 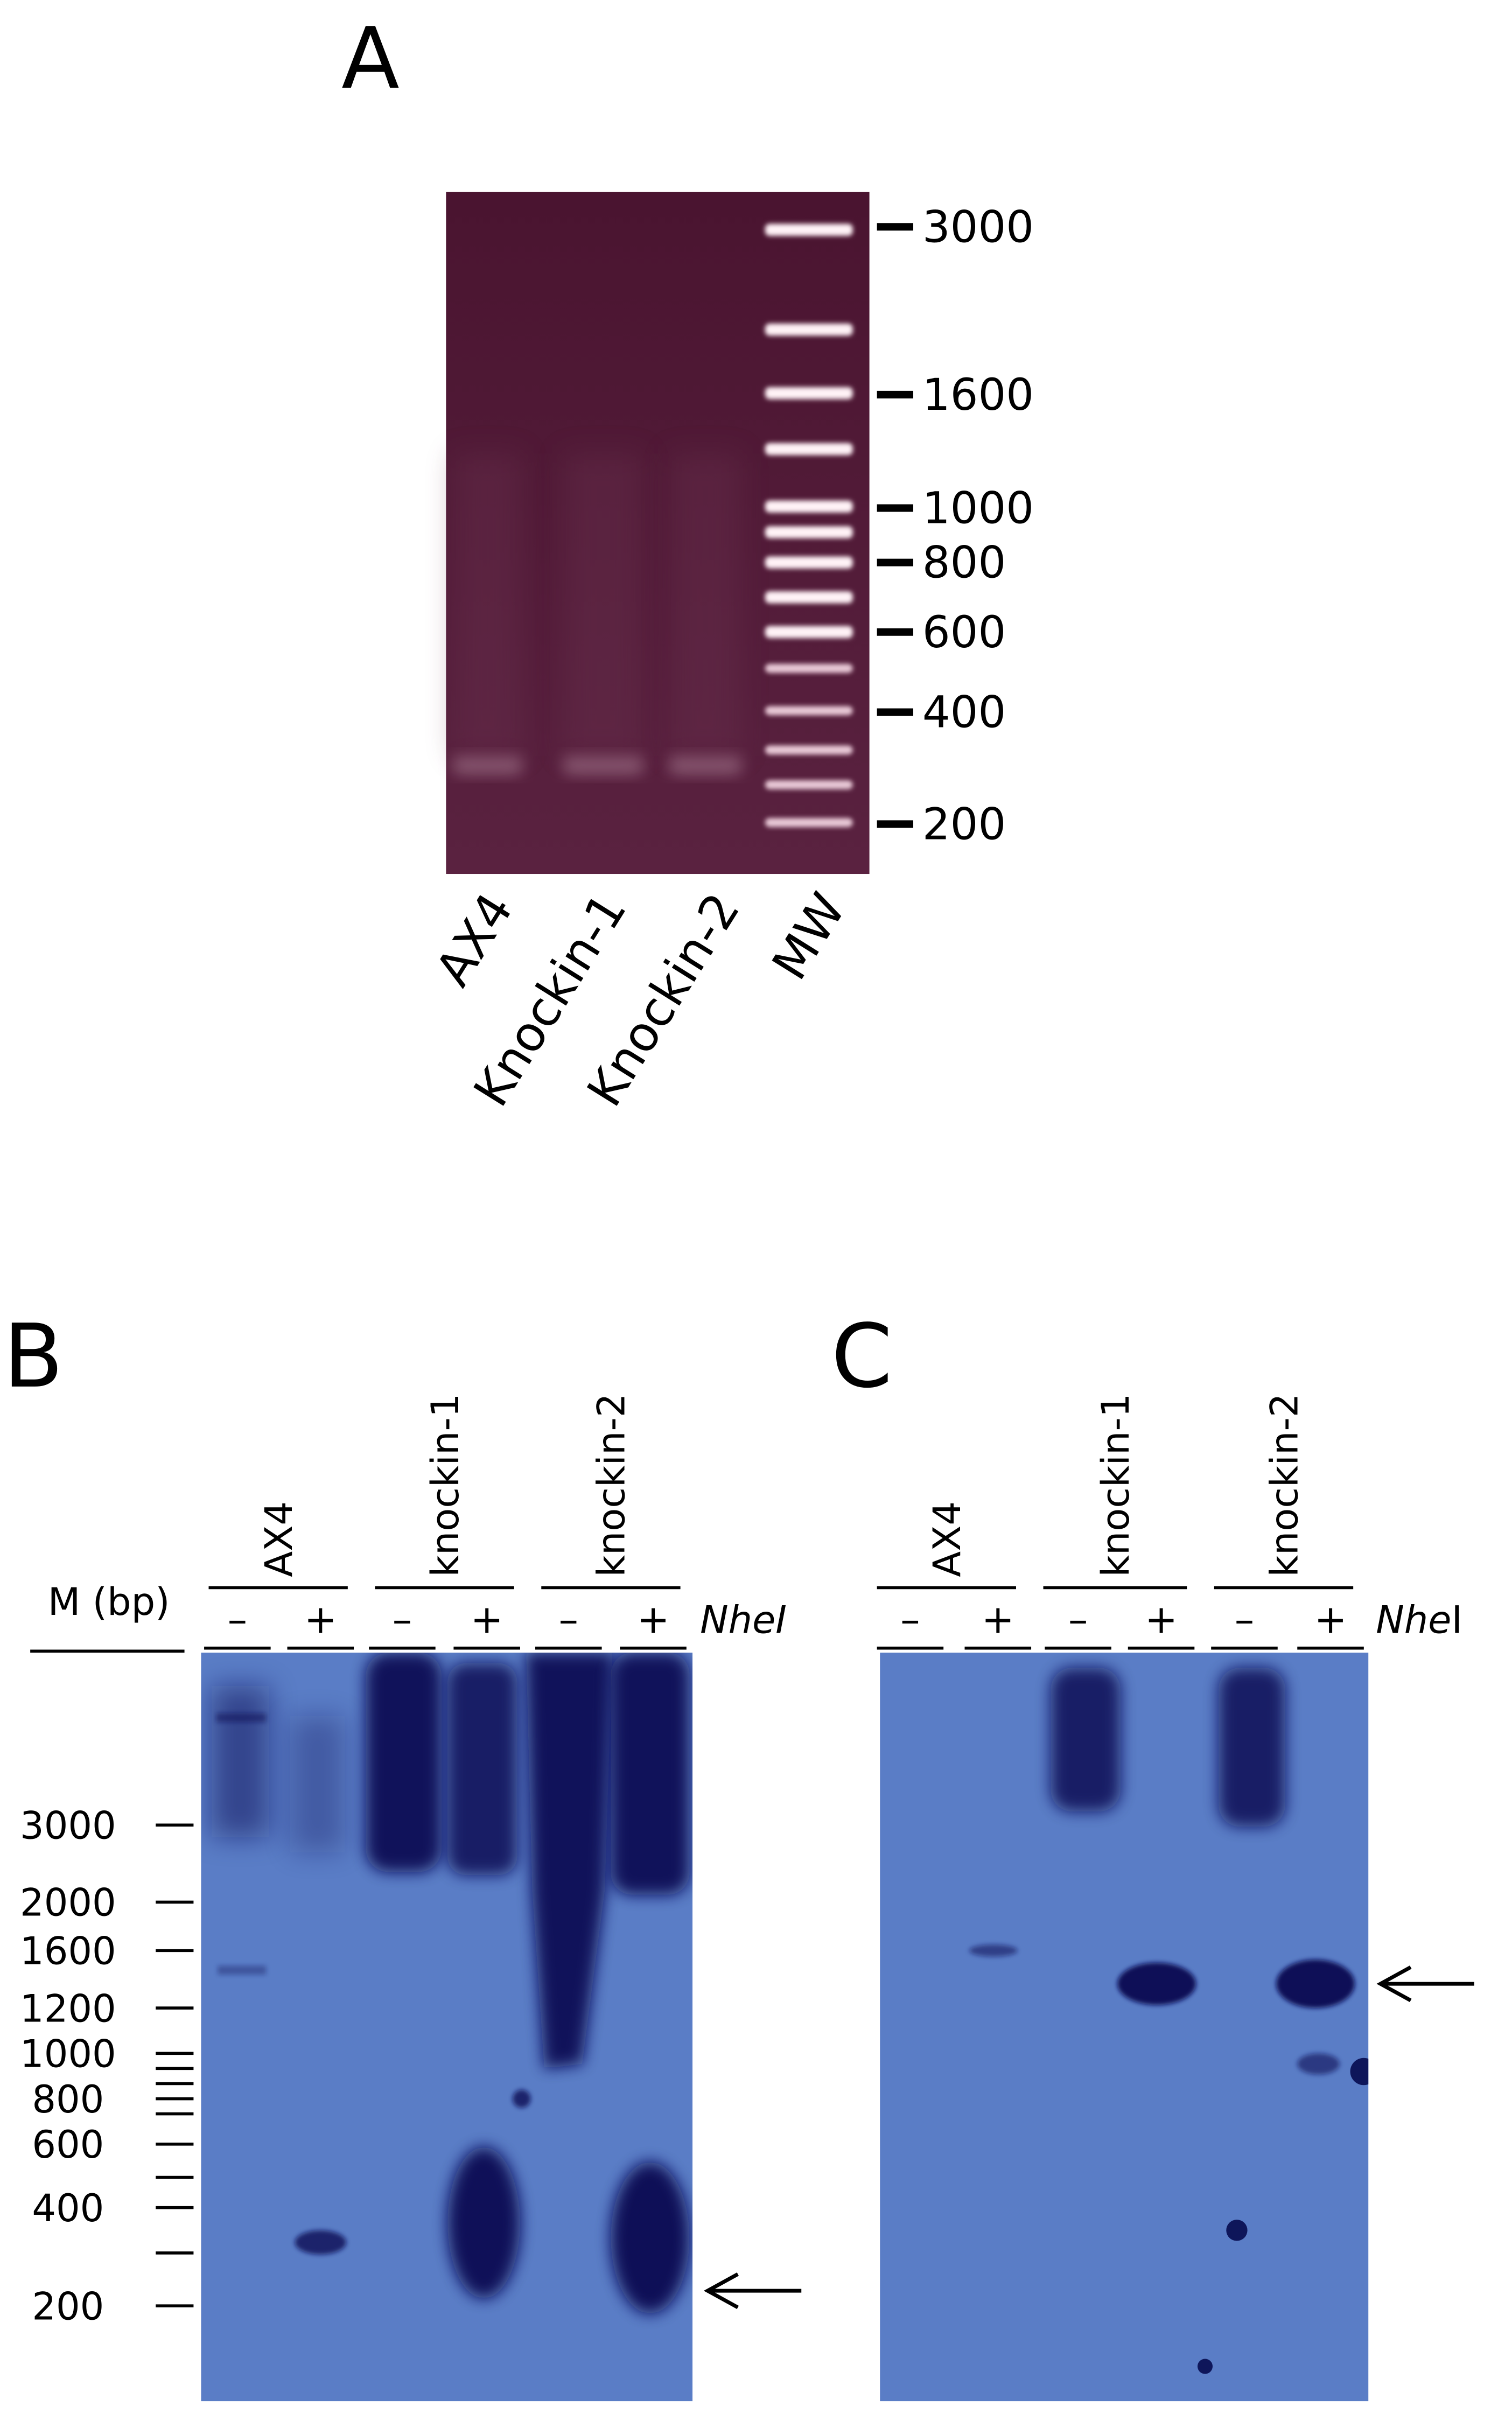 I want to click on marker-label: 2000, so click(x=68, y=1903).